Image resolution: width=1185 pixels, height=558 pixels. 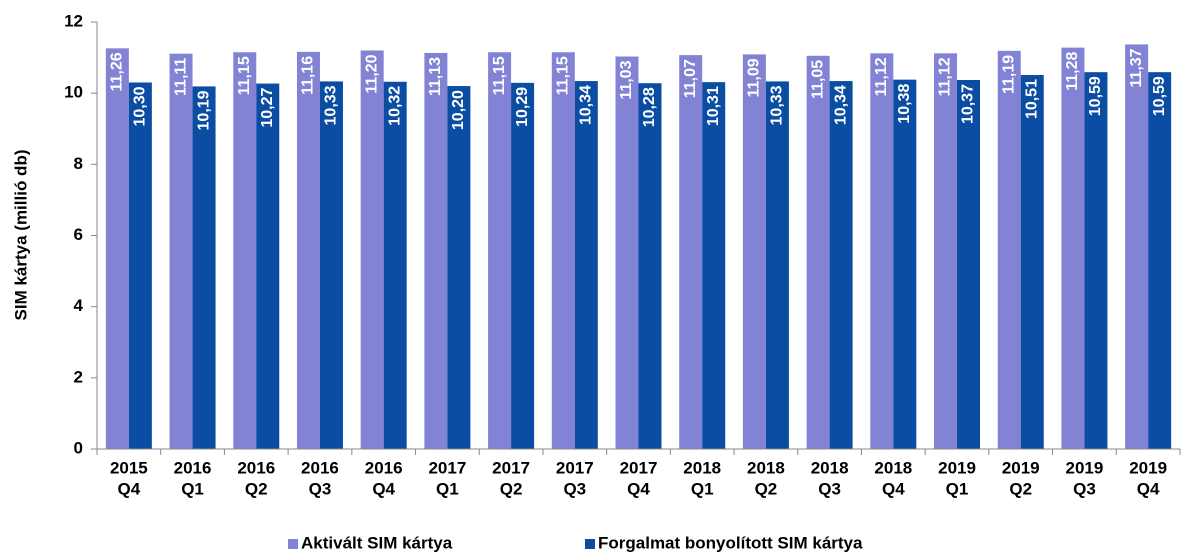 What do you see at coordinates (73, 20) in the screenshot?
I see `y-tick-label: 12` at bounding box center [73, 20].